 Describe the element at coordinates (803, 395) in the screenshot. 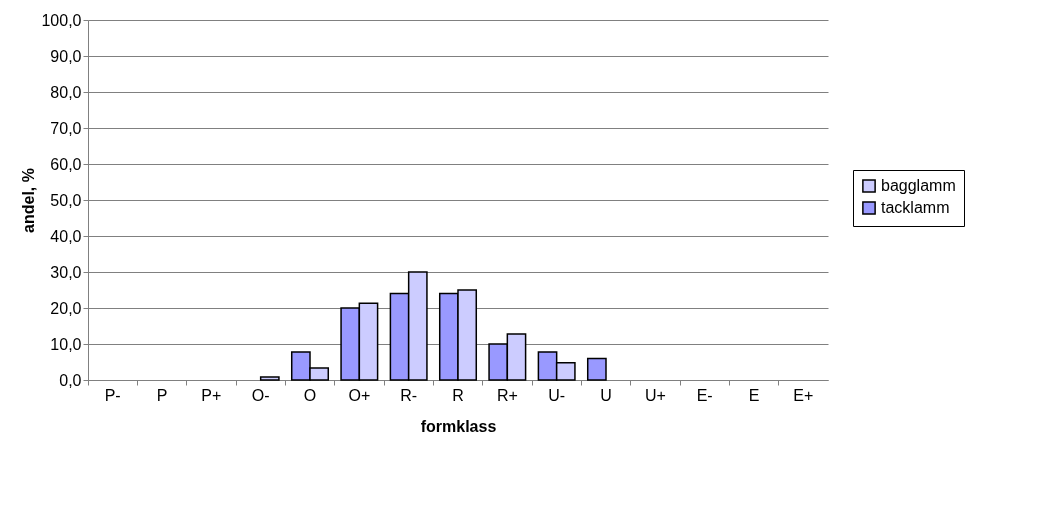

I see `x-tick-label: E+` at that location.